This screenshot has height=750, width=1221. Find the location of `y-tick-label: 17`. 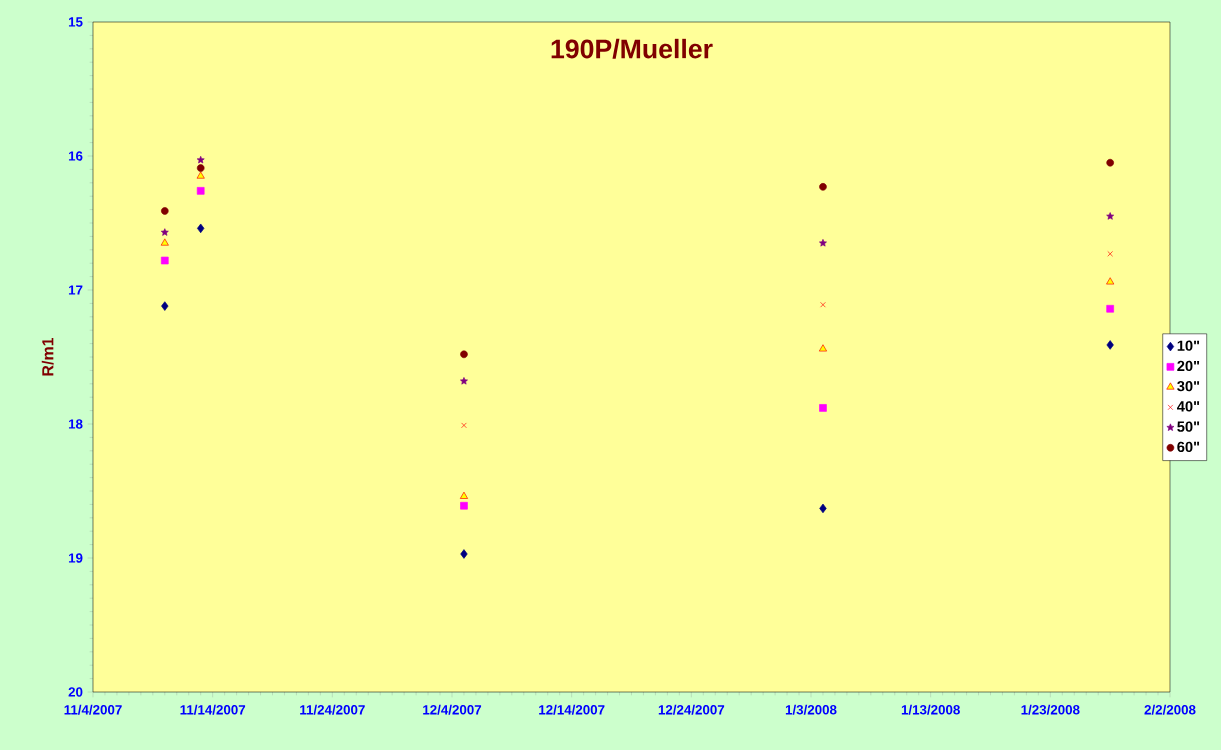

y-tick-label: 17 is located at coordinates (75, 290).